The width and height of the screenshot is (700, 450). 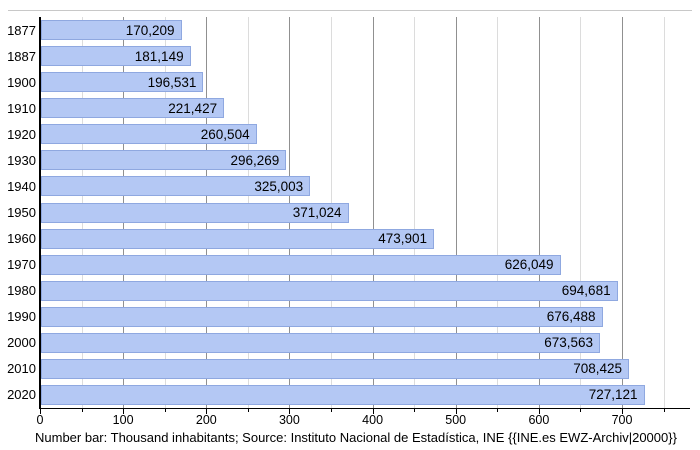 What do you see at coordinates (350, 30) in the screenshot?
I see `bar-row: 1877 170,209` at bounding box center [350, 30].